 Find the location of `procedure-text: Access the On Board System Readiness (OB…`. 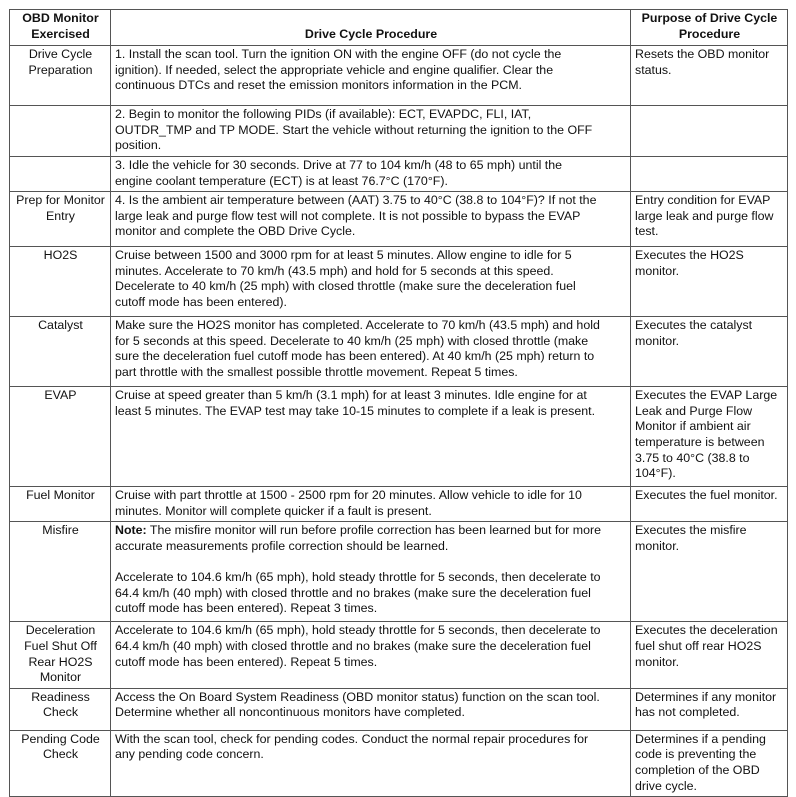

procedure-text: Access the On Board System Readiness (OB… is located at coordinates (357, 704).